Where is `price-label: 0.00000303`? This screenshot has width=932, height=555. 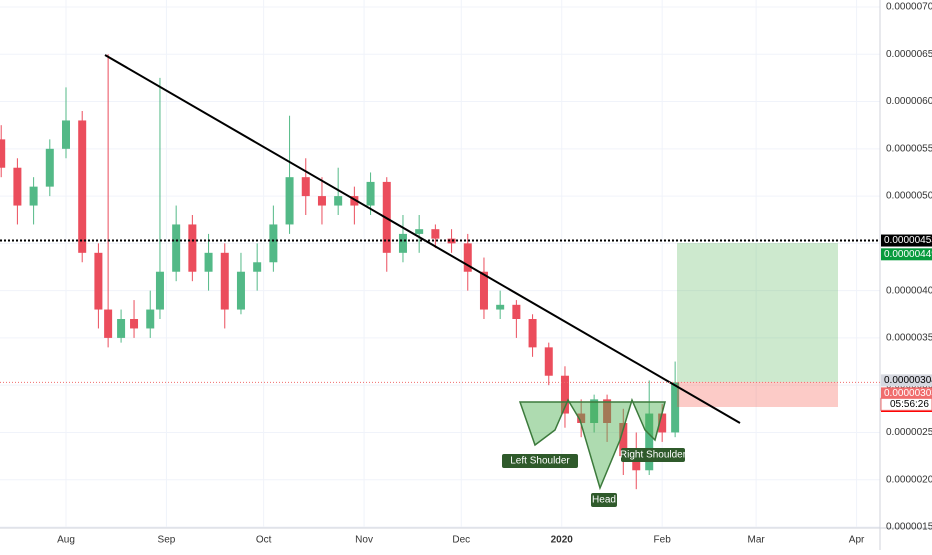 price-label: 0.00000303 is located at coordinates (908, 393).